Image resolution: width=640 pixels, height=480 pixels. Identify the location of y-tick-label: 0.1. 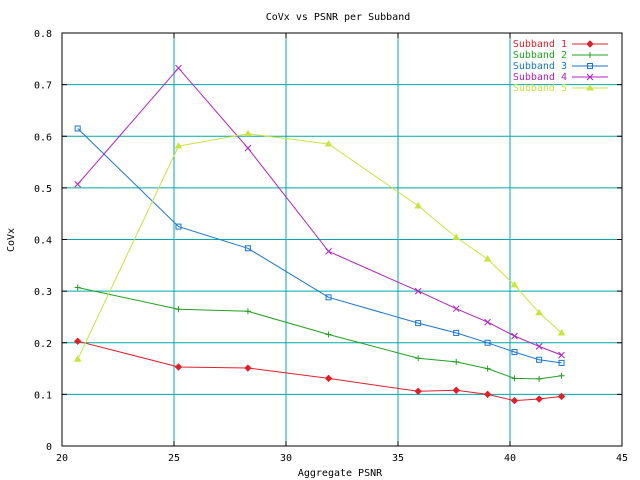
(43, 395).